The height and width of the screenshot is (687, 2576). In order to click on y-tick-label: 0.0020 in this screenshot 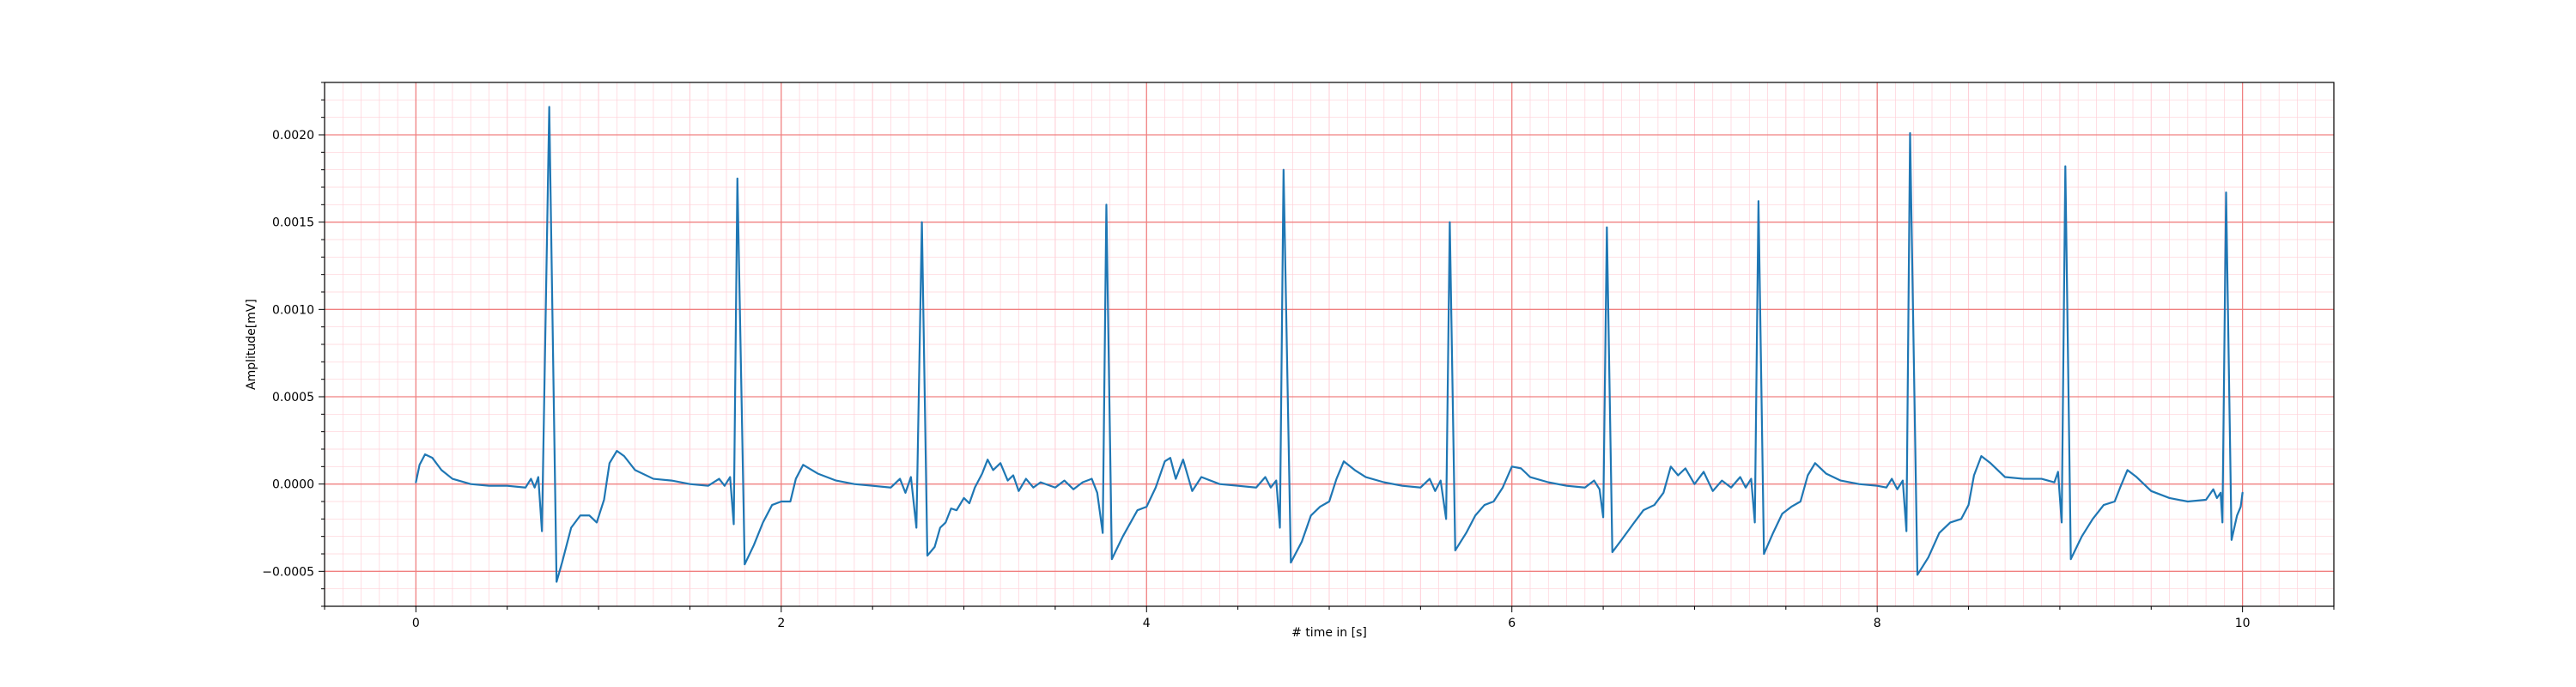, I will do `click(293, 136)`.